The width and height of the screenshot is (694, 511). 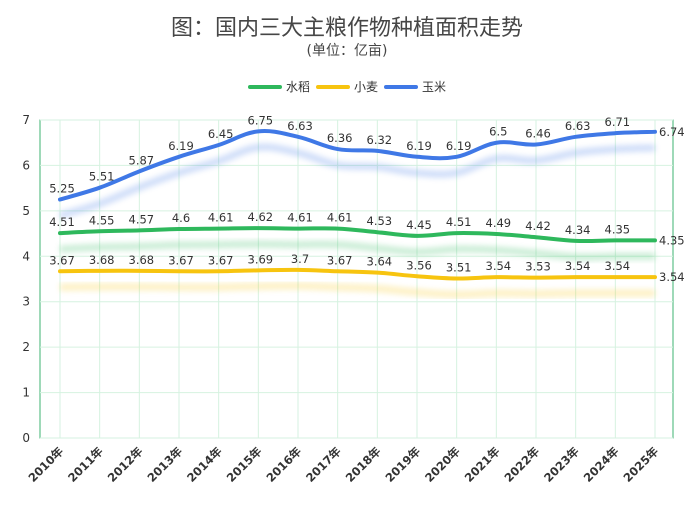 I want to click on data-label: 6.45, so click(x=221, y=134).